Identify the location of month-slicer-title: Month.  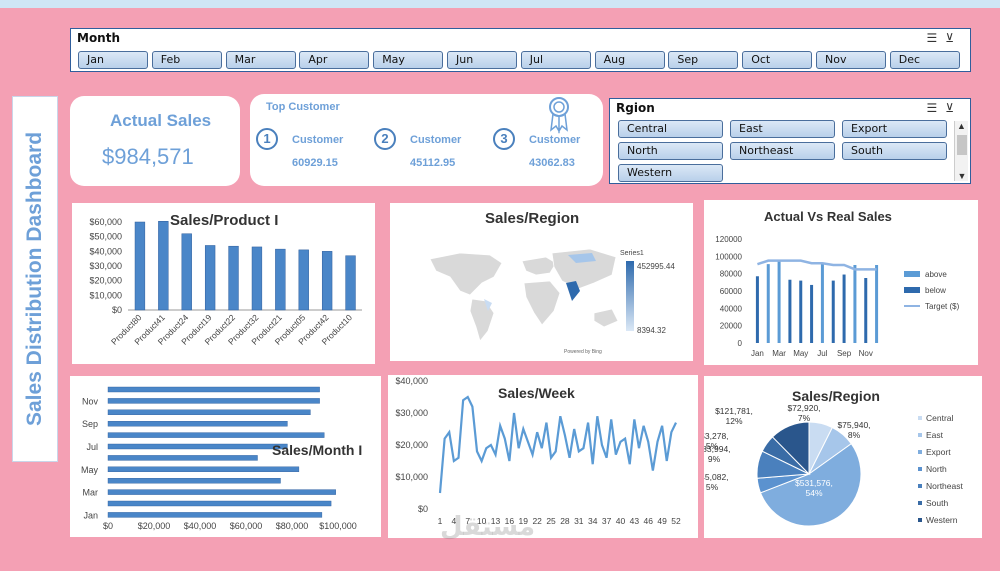
(99, 38).